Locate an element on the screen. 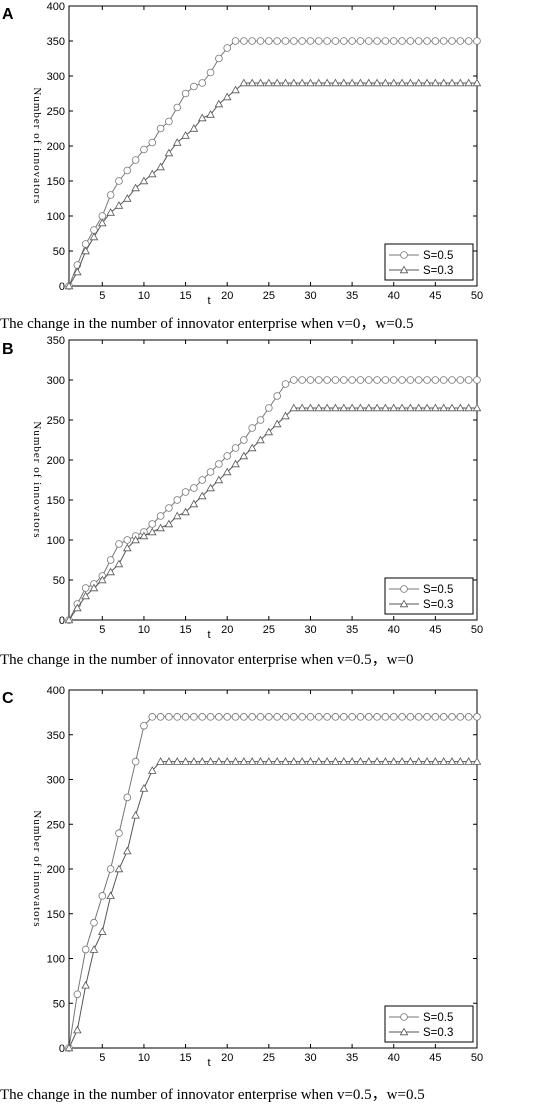 Image resolution: width=533 pixels, height=1107 pixels. y-tick-label: 250 is located at coordinates (56, 421).